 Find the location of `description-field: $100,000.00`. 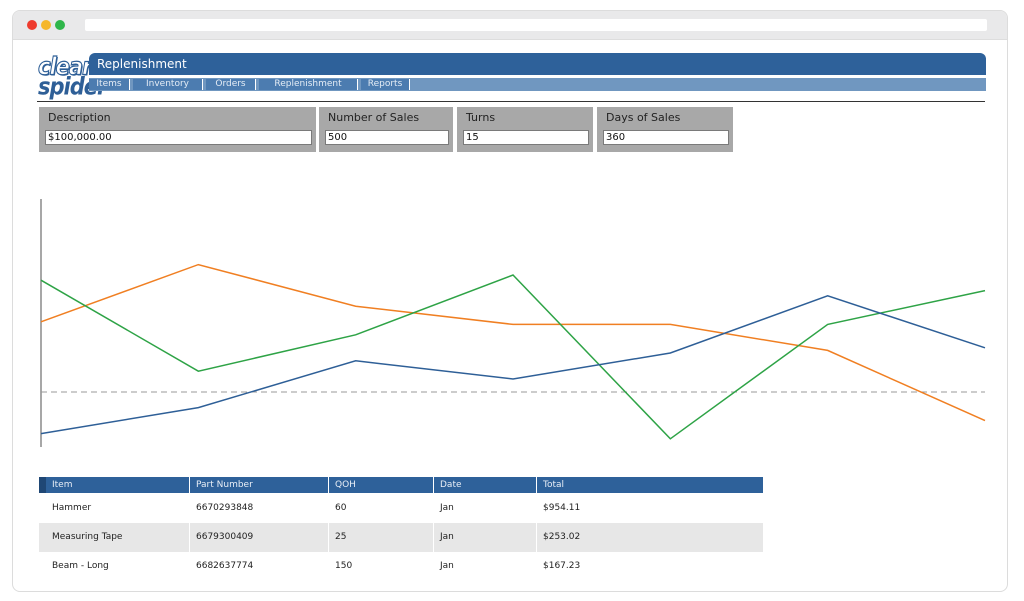

description-field: $100,000.00 is located at coordinates (178, 137).